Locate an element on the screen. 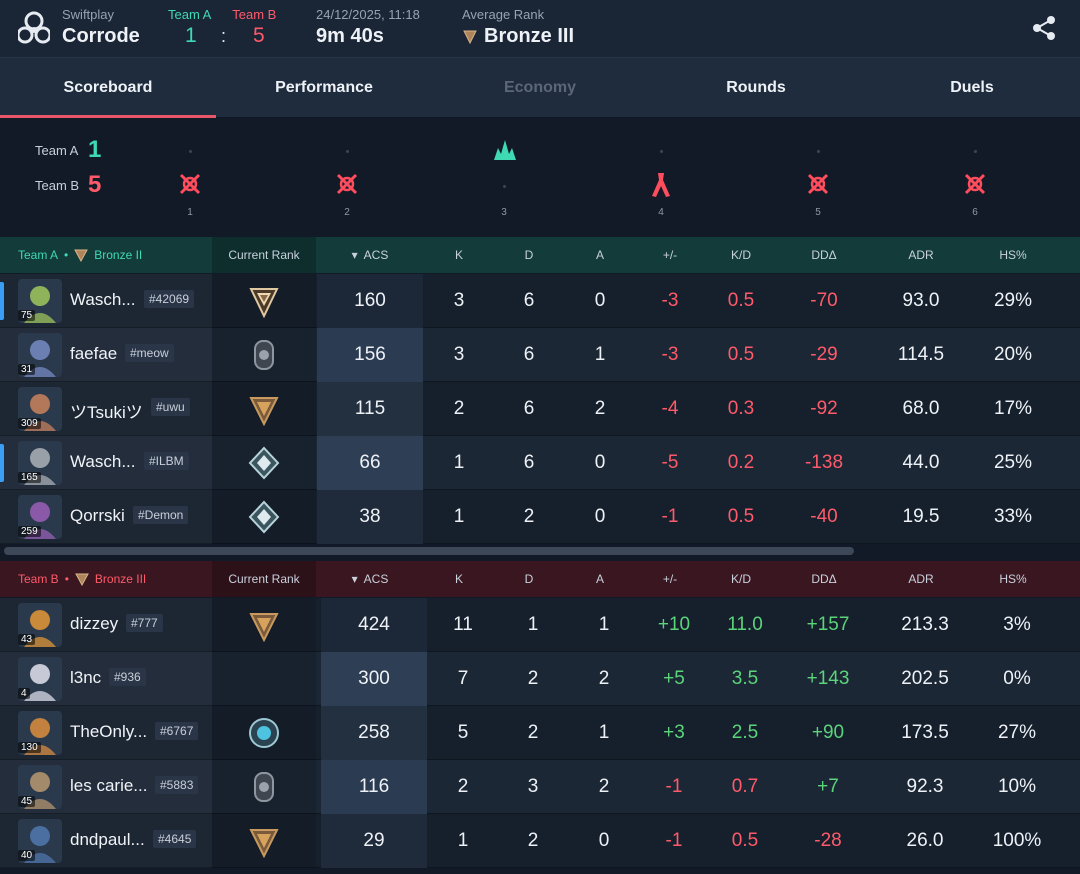 Image resolution: width=1080 pixels, height=874 pixels. col-hs: HS% is located at coordinates (1013, 255).